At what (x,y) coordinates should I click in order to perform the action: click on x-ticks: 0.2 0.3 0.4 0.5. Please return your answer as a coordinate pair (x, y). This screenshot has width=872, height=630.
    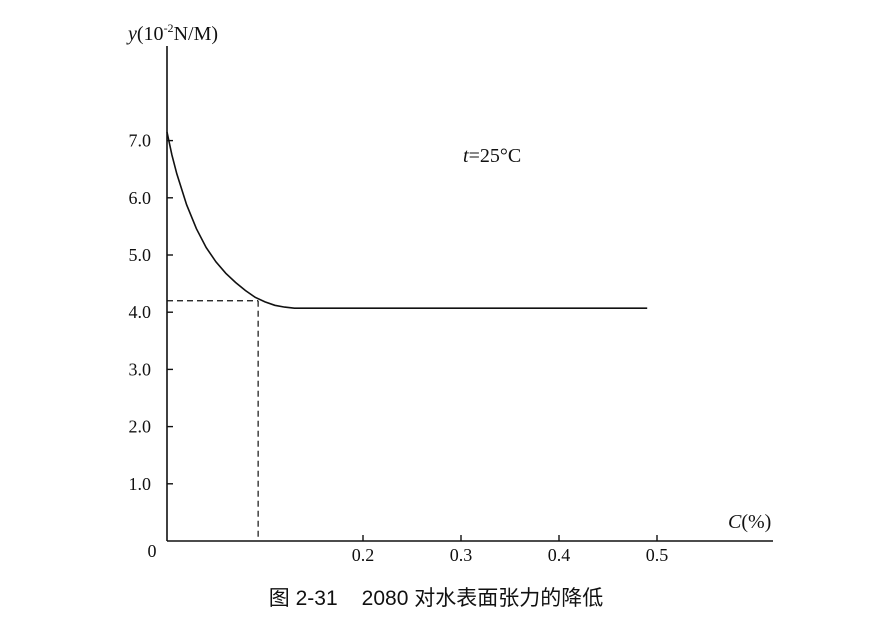
    Looking at the image, I should click on (510, 550).